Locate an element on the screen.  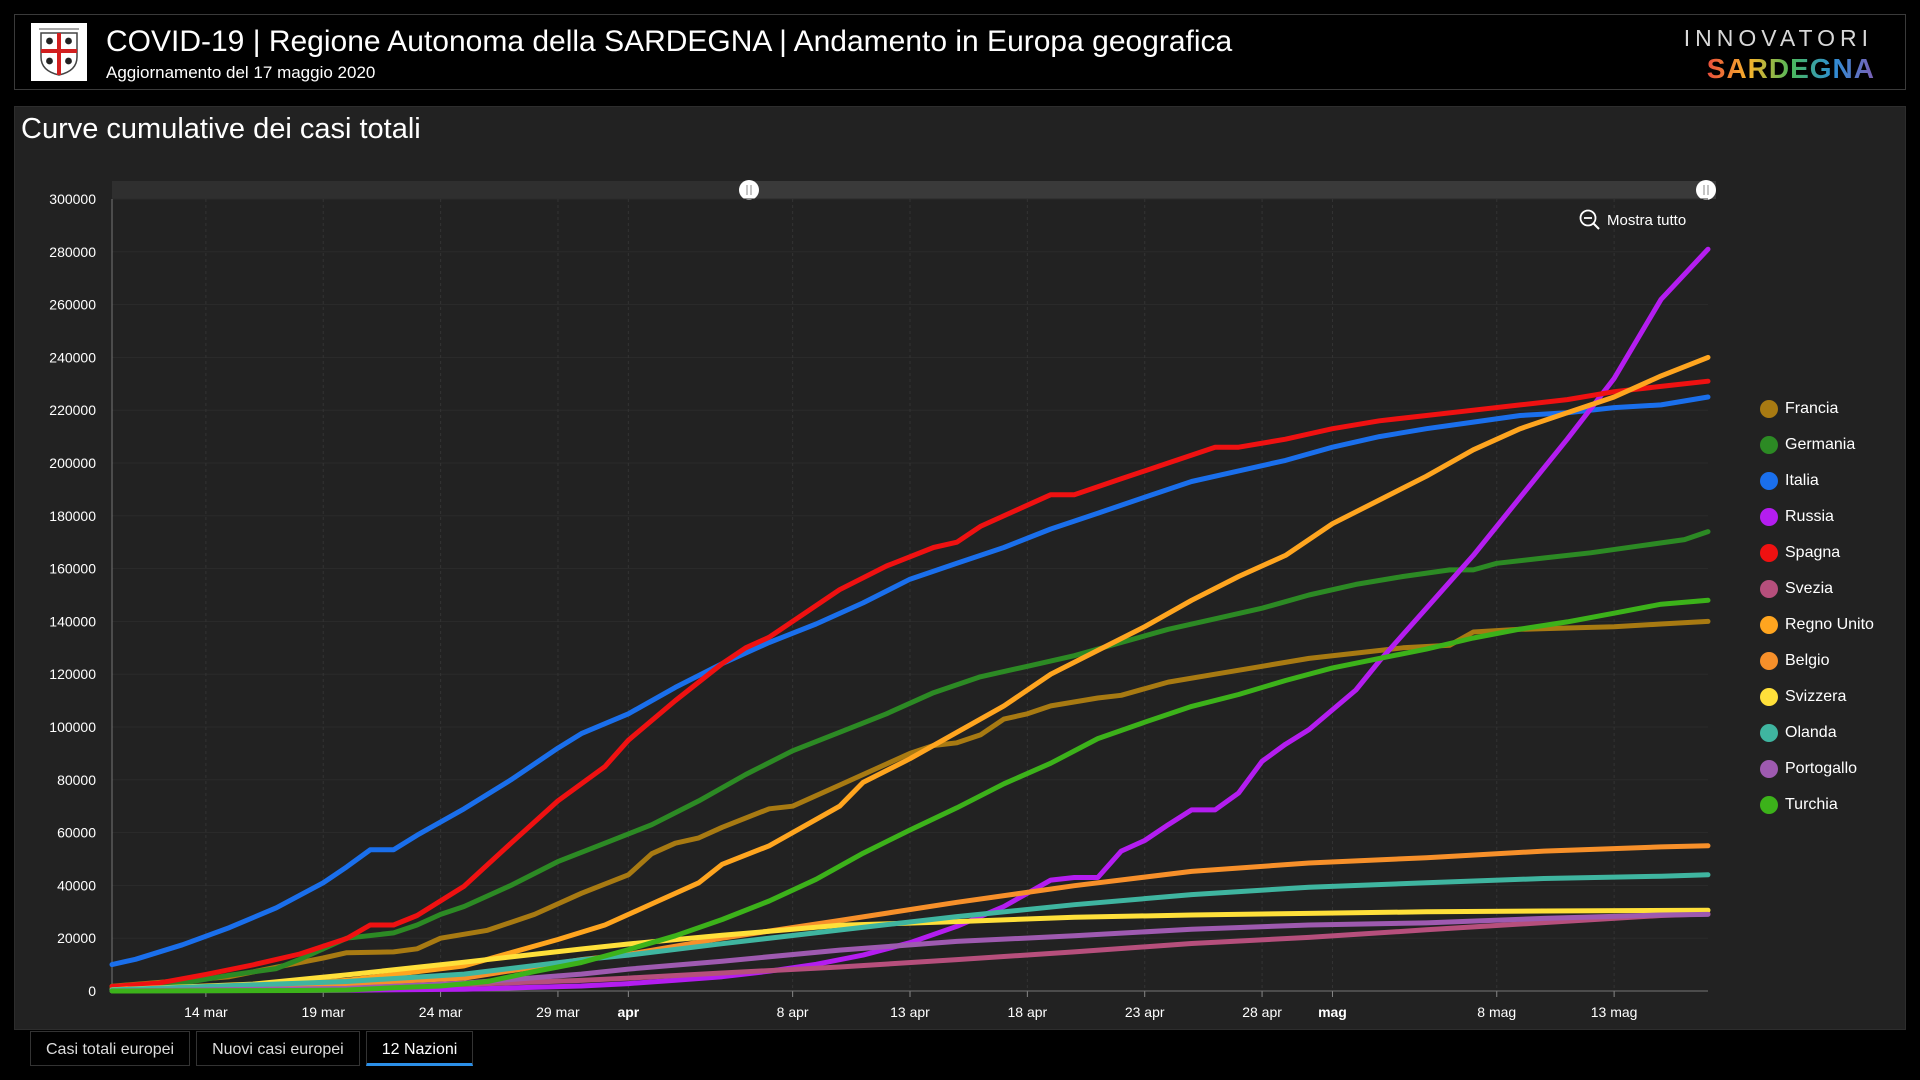
x-tick-label: mag is located at coordinates (1332, 1012).